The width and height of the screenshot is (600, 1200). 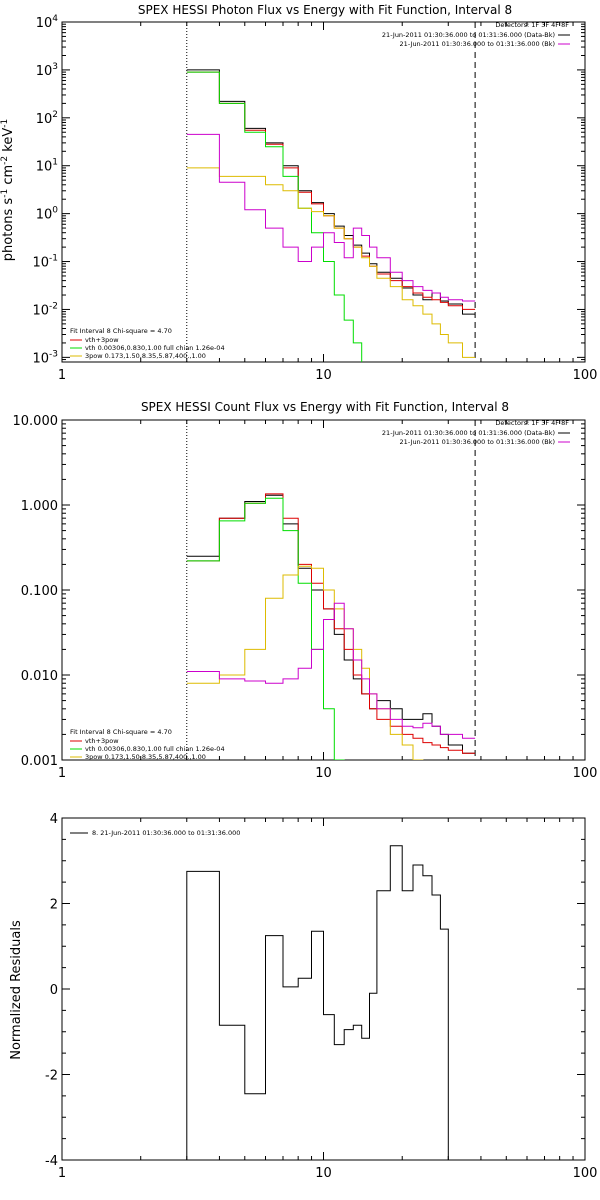 What do you see at coordinates (145, 757) in the screenshot?
I see `count-legend-left-entry-2: 3pow 0.173,1.50,8.35,5.87,400.,1.00` at bounding box center [145, 757].